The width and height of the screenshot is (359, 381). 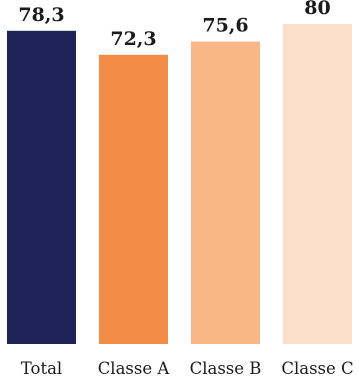 What do you see at coordinates (317, 9) in the screenshot?
I see `value-label: 80` at bounding box center [317, 9].